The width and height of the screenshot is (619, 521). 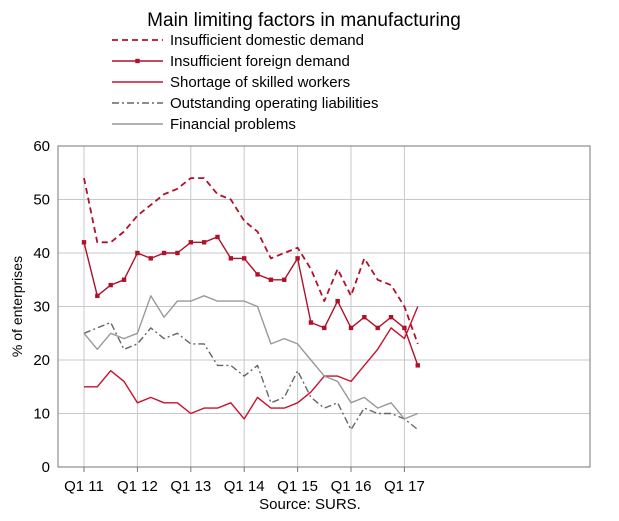 I want to click on y-tick-label: 10, so click(x=41, y=414).